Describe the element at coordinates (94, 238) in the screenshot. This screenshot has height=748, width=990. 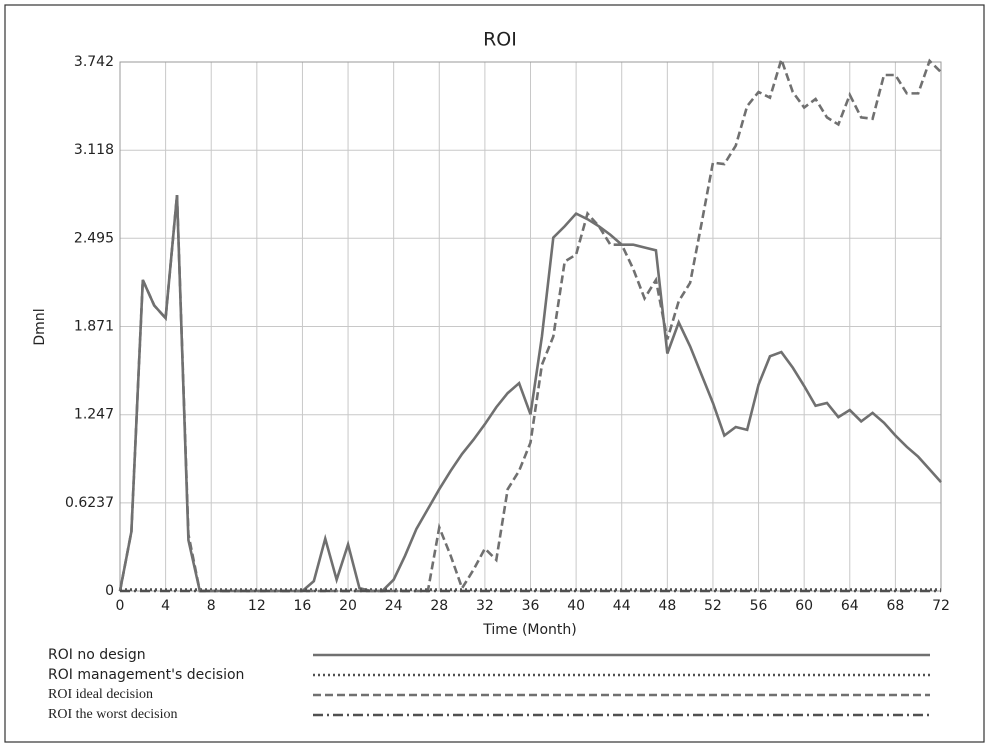
I see `y-tick-label: 2.495` at that location.